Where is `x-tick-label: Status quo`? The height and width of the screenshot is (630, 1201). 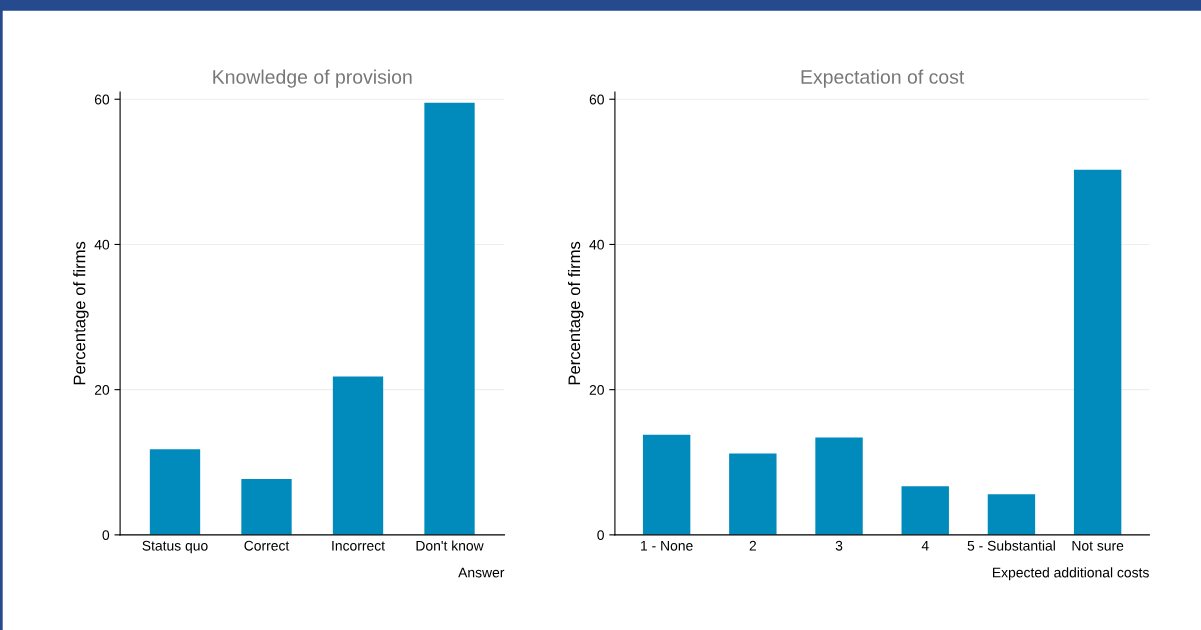
x-tick-label: Status quo is located at coordinates (175, 547).